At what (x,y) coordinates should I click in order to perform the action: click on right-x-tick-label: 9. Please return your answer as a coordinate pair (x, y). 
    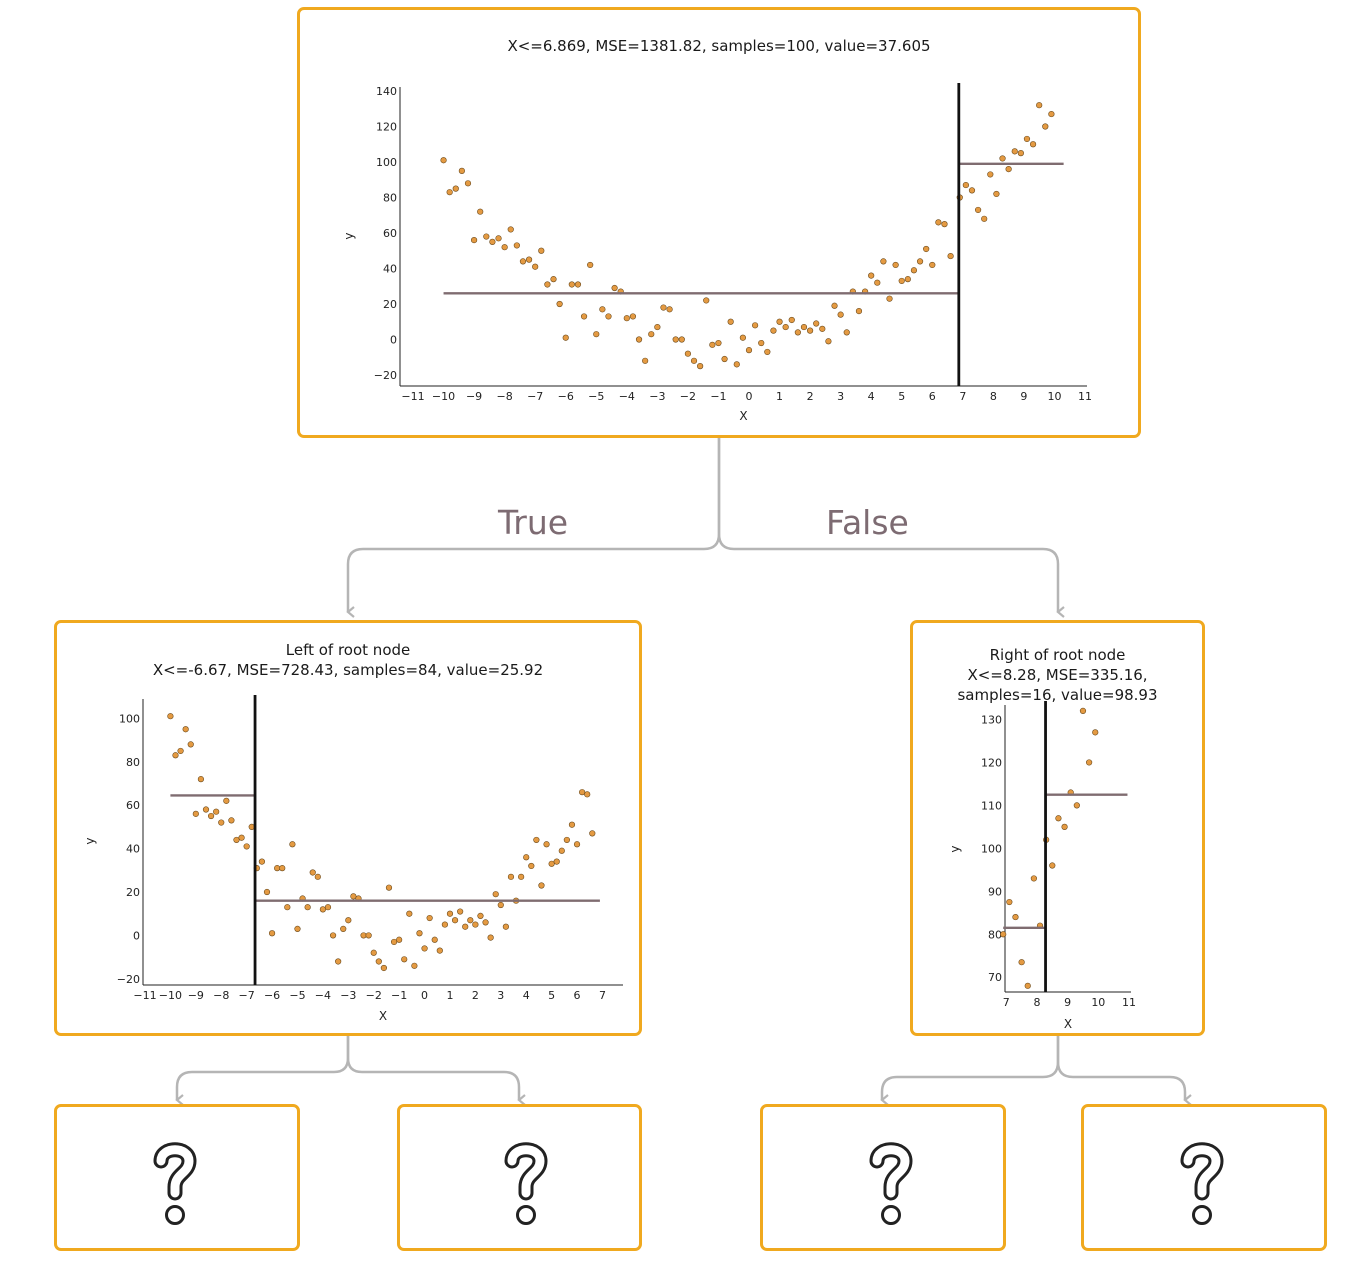
    Looking at the image, I should click on (1067, 1002).